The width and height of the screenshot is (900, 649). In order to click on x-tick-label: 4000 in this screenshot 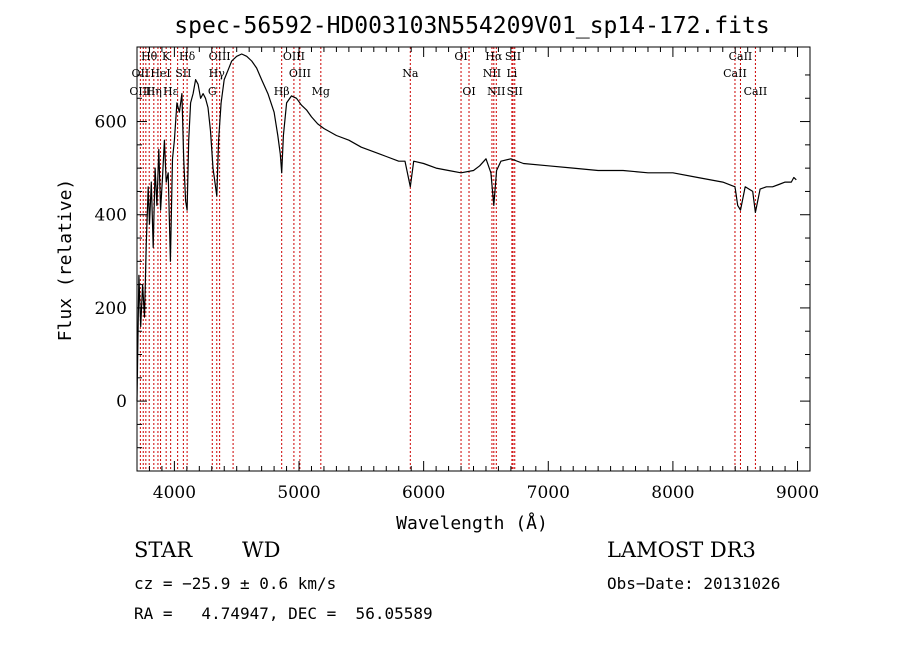, I will do `click(174, 493)`.